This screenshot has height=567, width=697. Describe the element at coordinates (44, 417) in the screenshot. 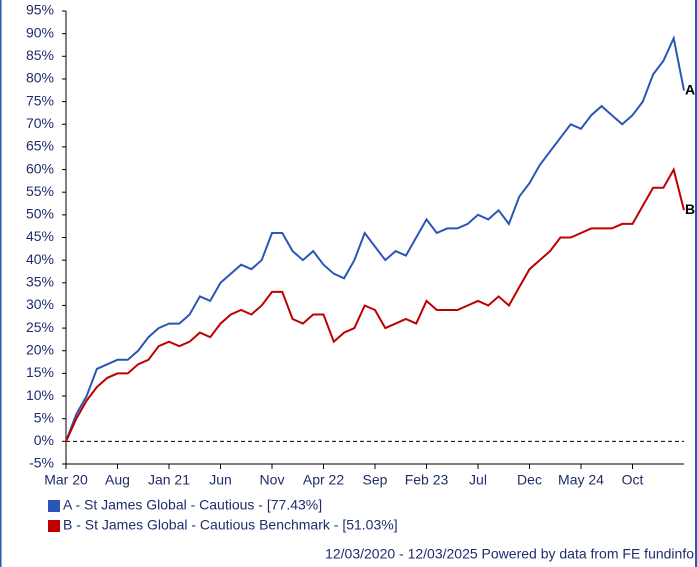

I see `y-tick-label: 5%` at that location.